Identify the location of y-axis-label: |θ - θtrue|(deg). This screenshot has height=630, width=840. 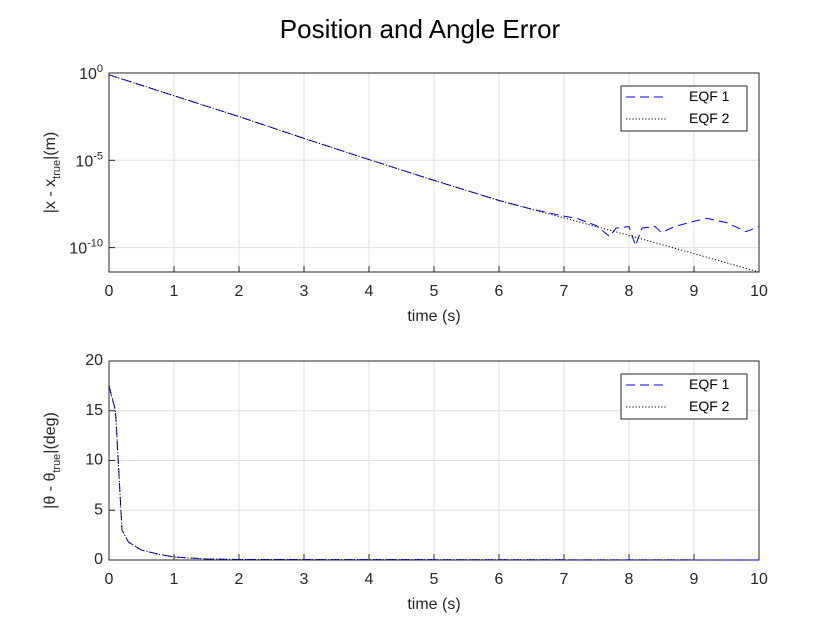
(52, 460).